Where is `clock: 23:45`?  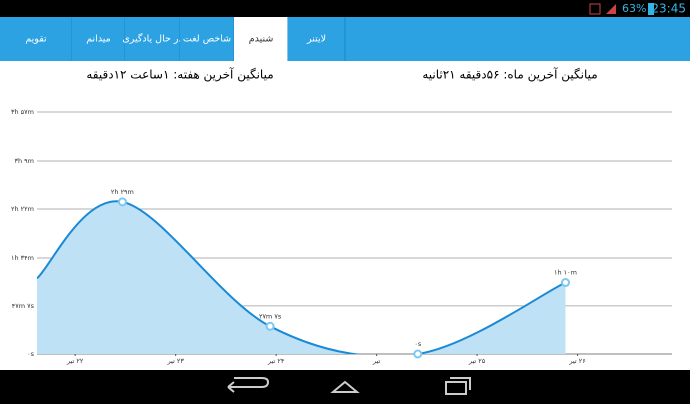
clock: 23:45 is located at coordinates (668, 9).